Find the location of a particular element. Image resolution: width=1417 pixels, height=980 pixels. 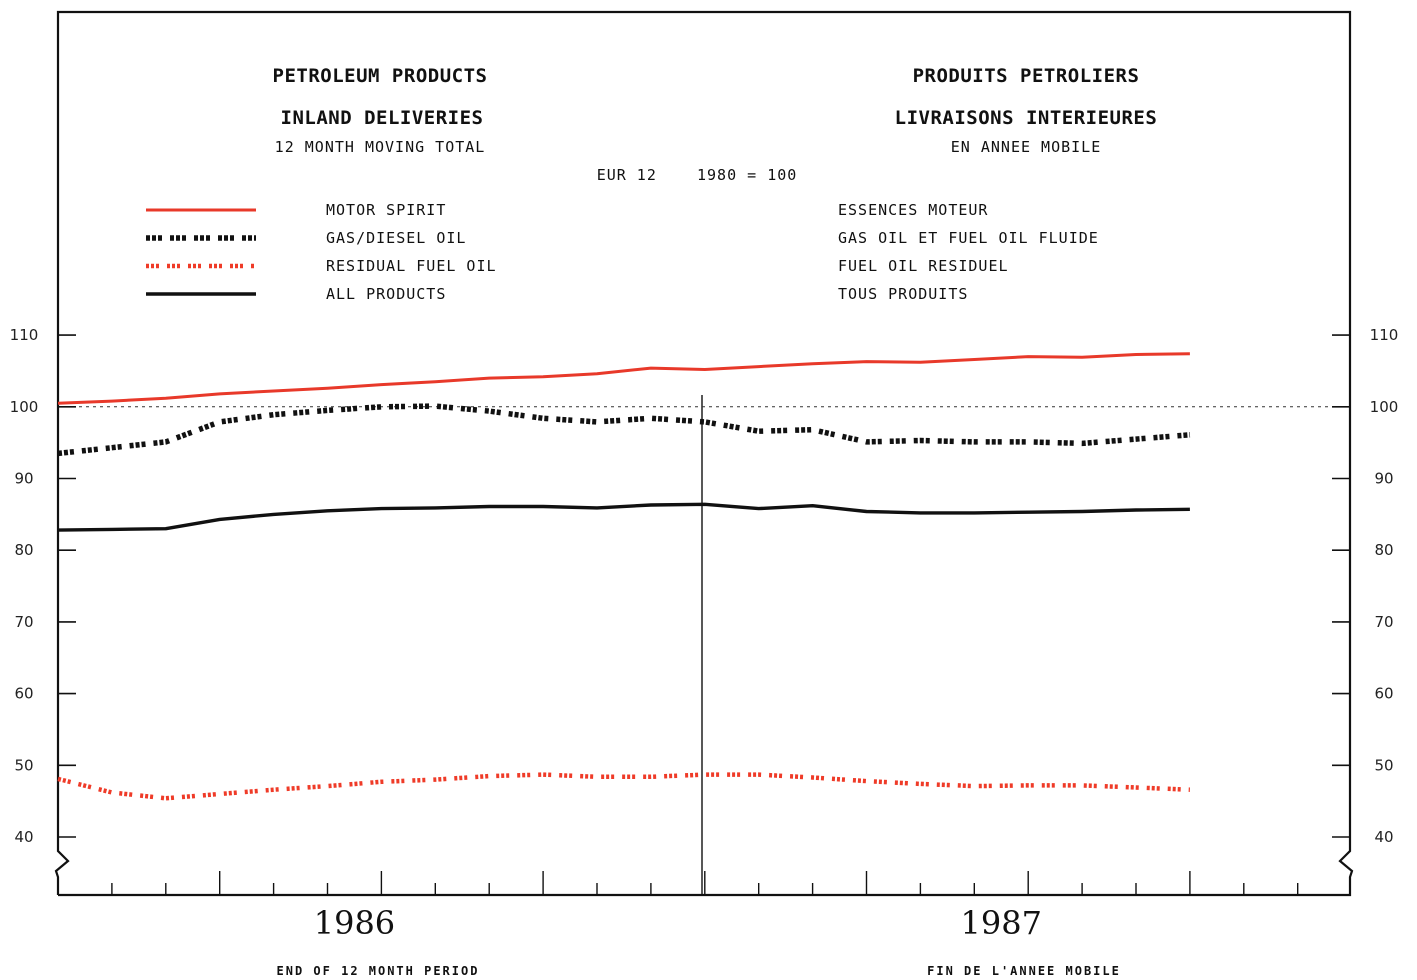

y-tick-label-left-50: 50 is located at coordinates (23, 765).